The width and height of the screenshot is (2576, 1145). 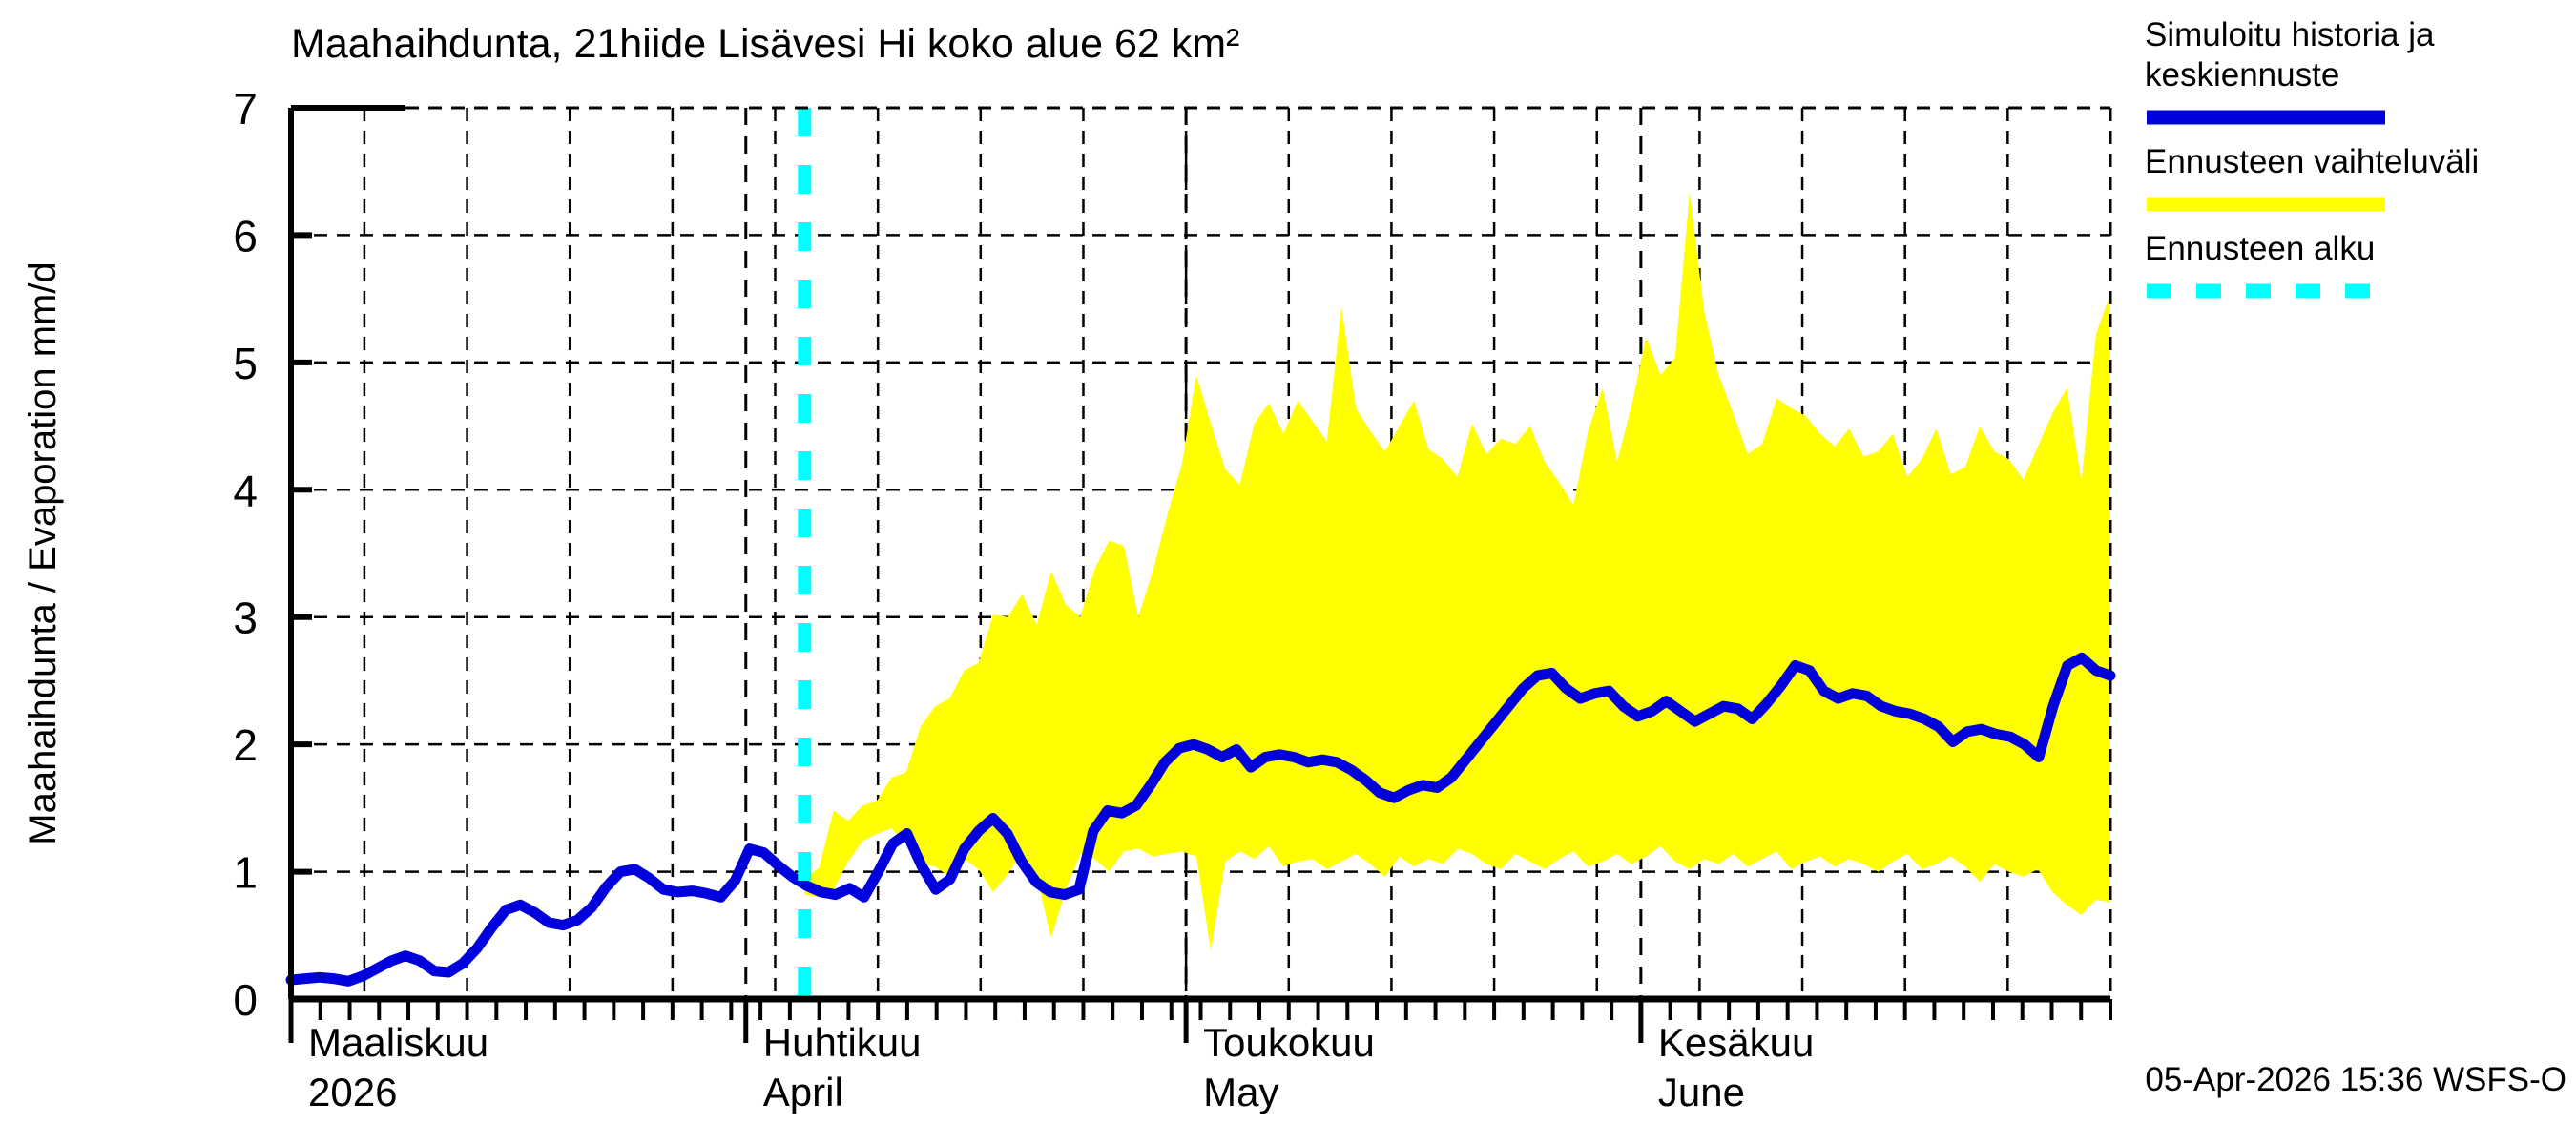 I want to click on y-tick-label: 3, so click(x=245, y=618).